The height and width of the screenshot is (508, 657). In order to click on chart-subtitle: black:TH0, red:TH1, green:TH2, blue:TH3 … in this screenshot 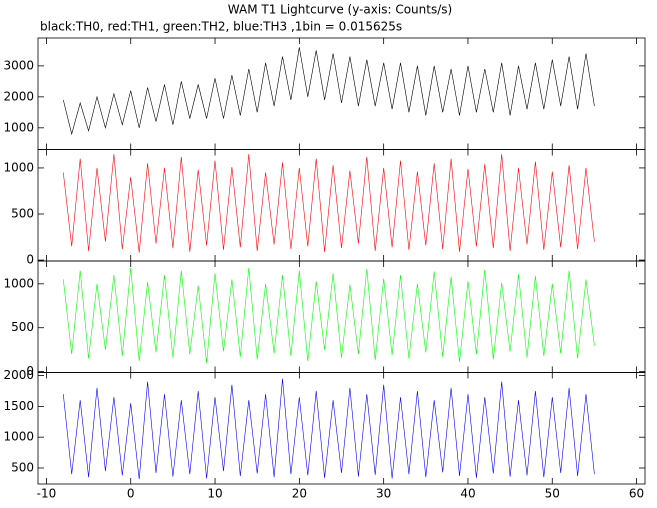, I will do `click(221, 27)`.